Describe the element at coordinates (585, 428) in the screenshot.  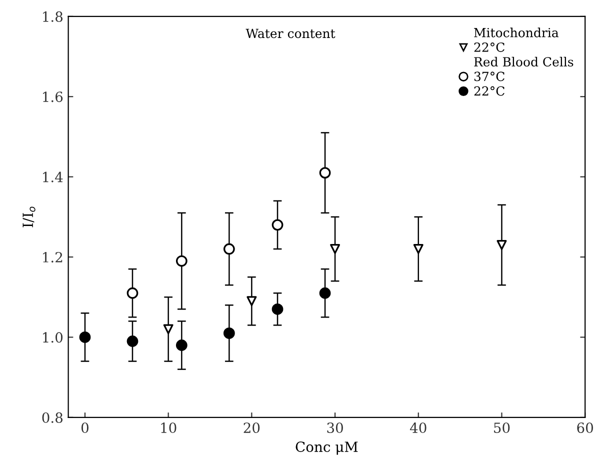
I see `x-tick-label: 60` at that location.